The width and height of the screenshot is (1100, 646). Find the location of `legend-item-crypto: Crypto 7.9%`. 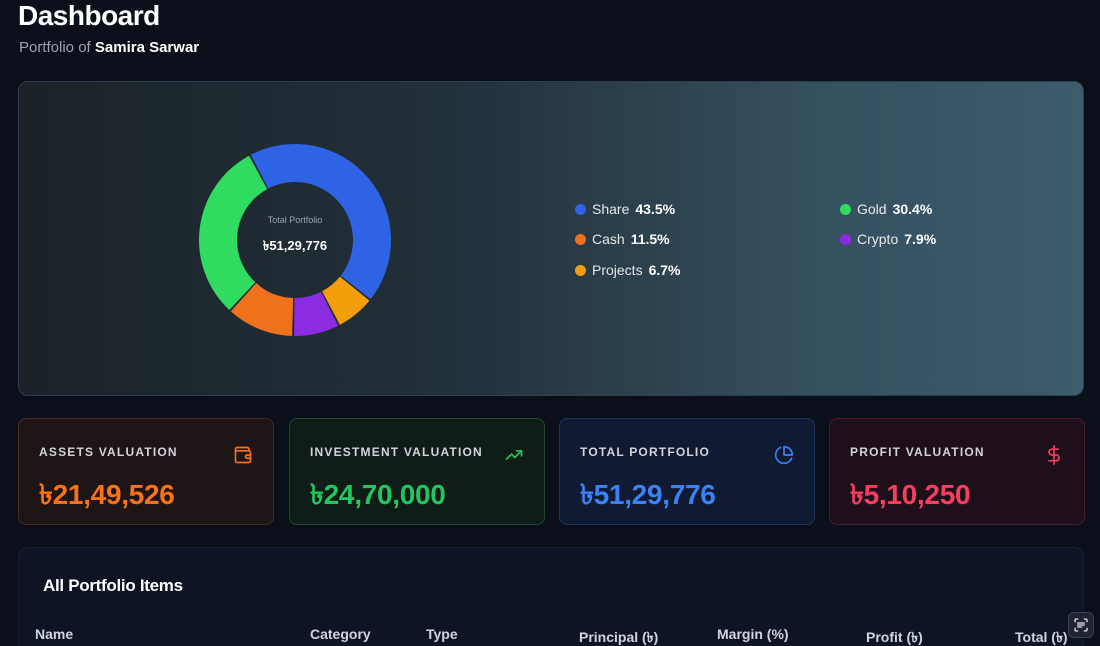

legend-item-crypto: Crypto 7.9% is located at coordinates (888, 239).